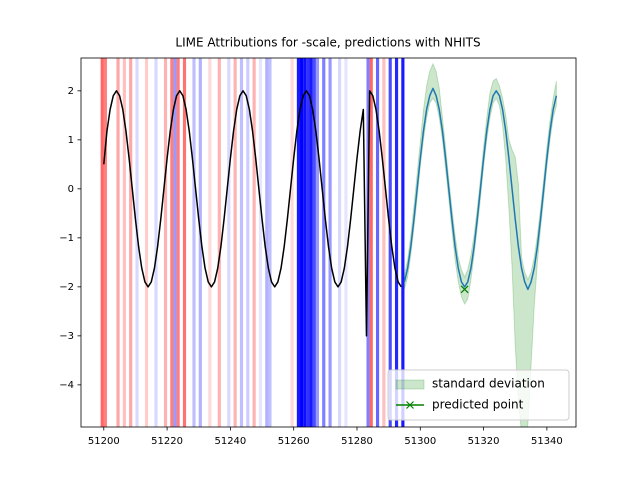 The height and width of the screenshot is (480, 640). I want to click on series-line, so click(480, 189).